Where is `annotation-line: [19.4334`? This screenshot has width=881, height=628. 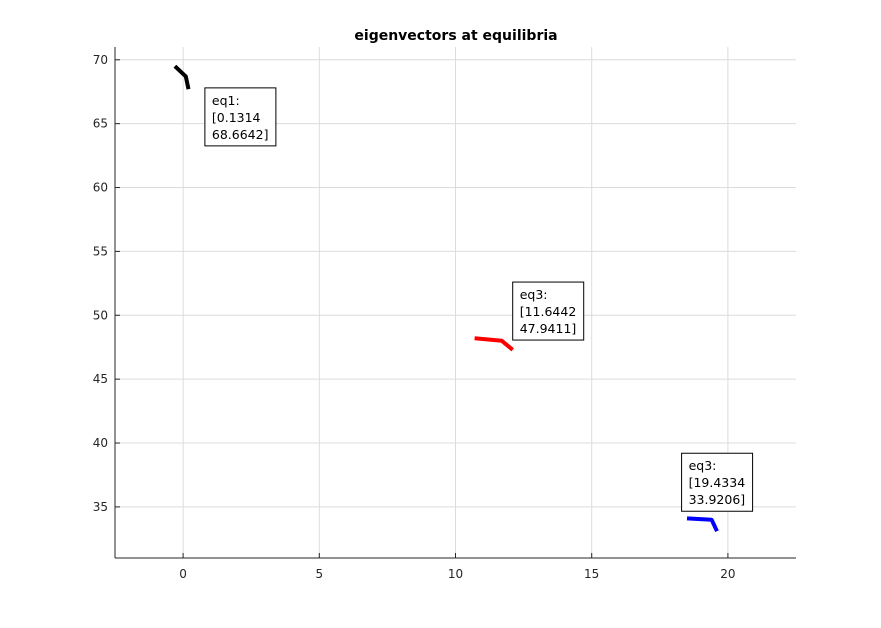
annotation-line: [19.4334 is located at coordinates (717, 482).